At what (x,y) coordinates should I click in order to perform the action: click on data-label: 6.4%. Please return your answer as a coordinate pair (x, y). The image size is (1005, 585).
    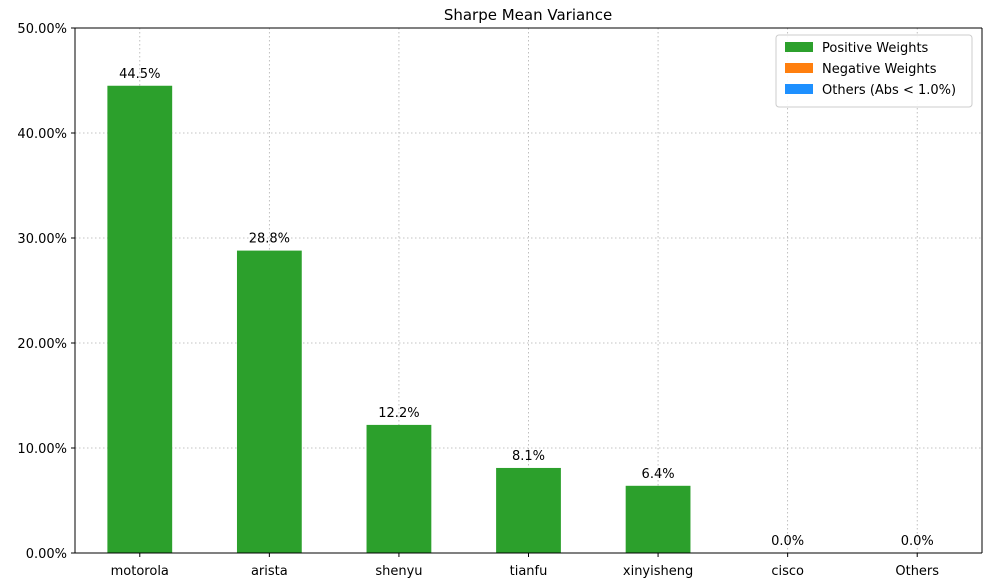
    Looking at the image, I should click on (658, 474).